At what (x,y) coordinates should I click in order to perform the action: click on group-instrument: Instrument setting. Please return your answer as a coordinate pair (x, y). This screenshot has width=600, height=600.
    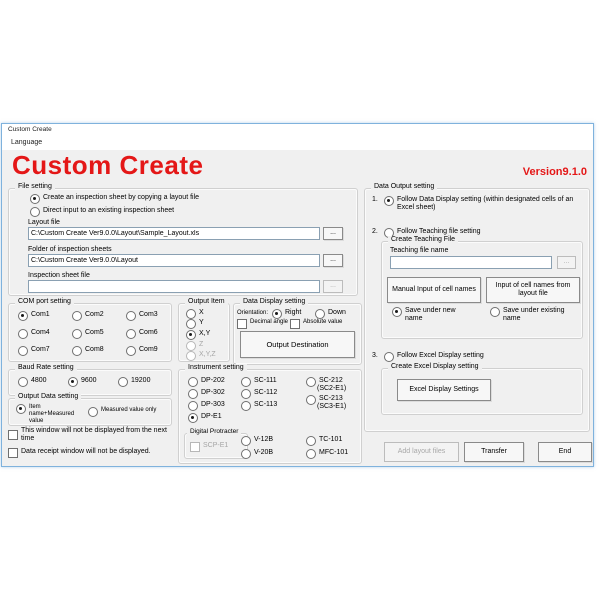
    Looking at the image, I should click on (270, 414).